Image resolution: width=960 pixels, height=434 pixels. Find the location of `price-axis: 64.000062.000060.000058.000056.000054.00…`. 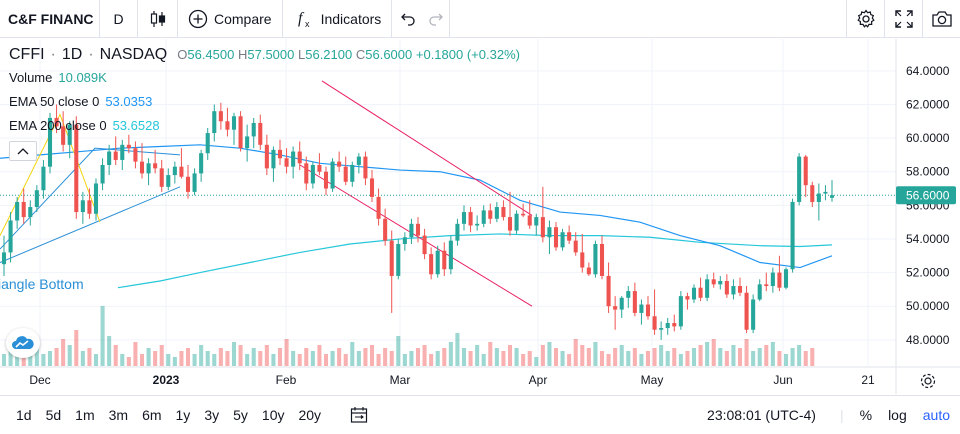

price-axis: 64.000062.000060.000058.000056.000054.00… is located at coordinates (925, 216).